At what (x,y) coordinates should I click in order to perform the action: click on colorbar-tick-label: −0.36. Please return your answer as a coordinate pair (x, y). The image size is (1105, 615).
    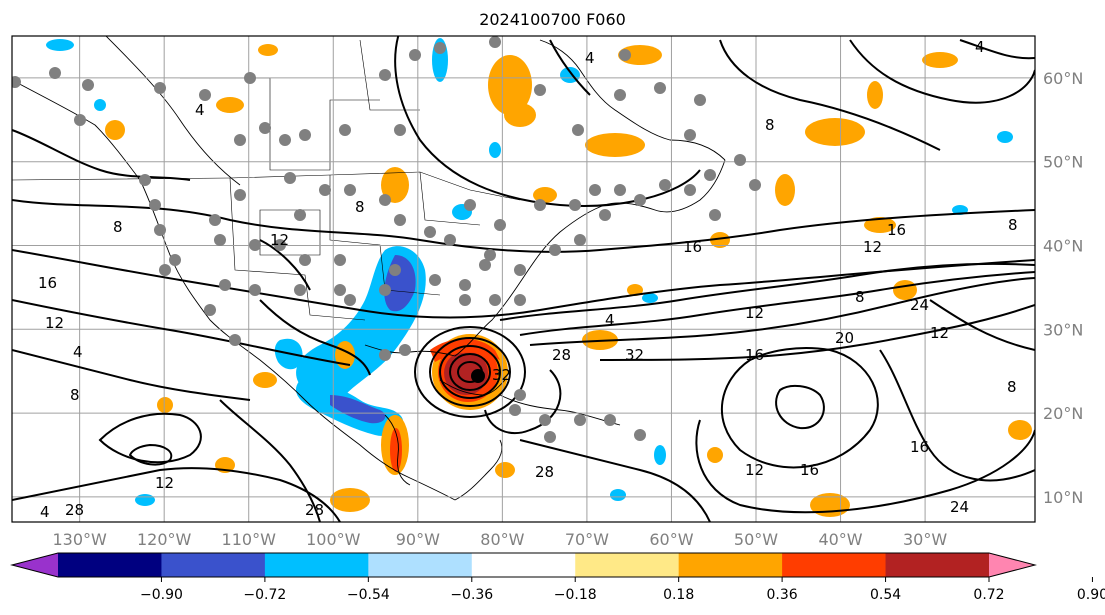
    Looking at the image, I should click on (471, 595).